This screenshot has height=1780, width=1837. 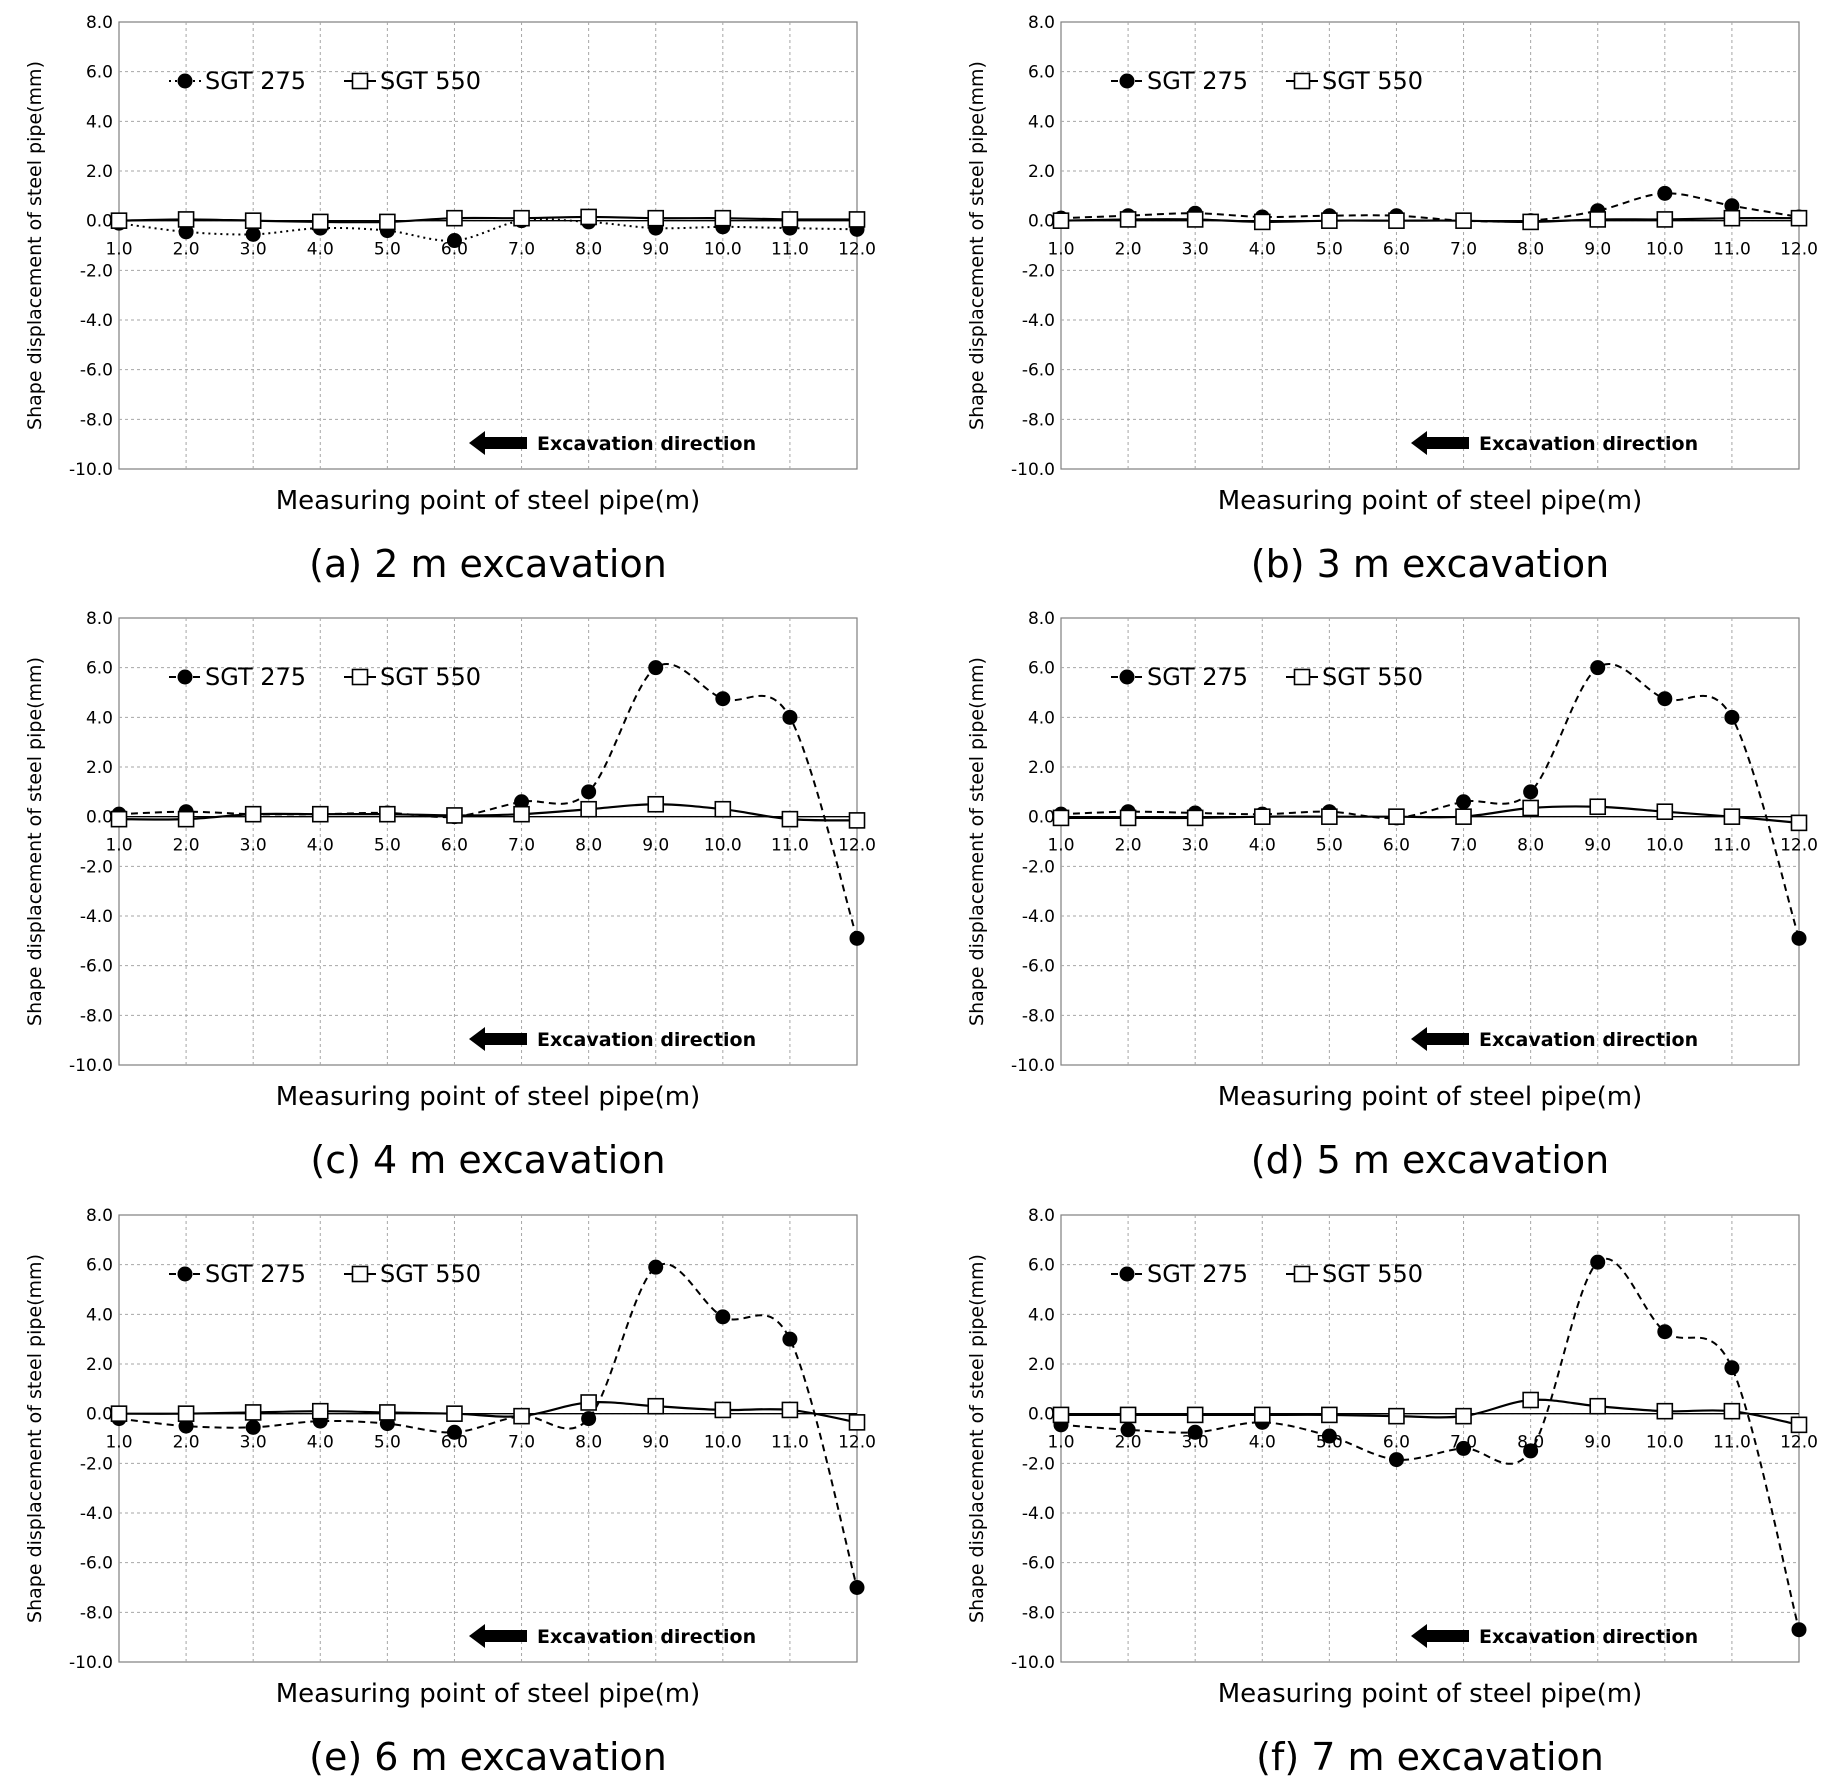 What do you see at coordinates (1041, 172) in the screenshot?
I see `y-tick-label: 2.0` at bounding box center [1041, 172].